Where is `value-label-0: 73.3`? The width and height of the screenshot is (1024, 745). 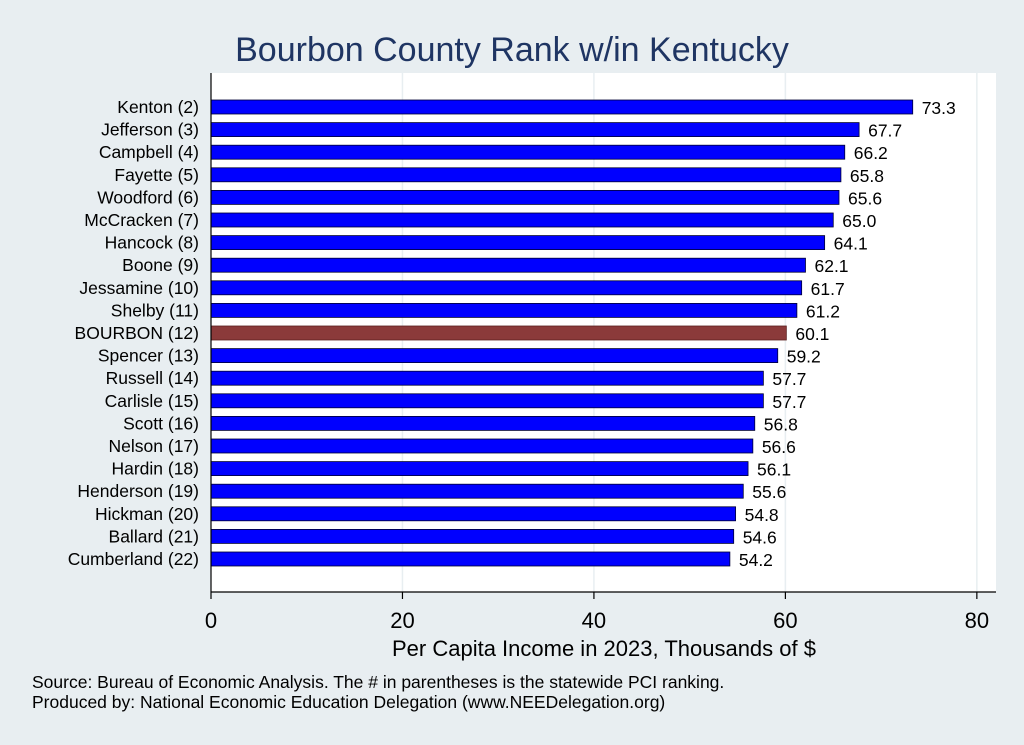
value-label-0: 73.3 is located at coordinates (939, 108).